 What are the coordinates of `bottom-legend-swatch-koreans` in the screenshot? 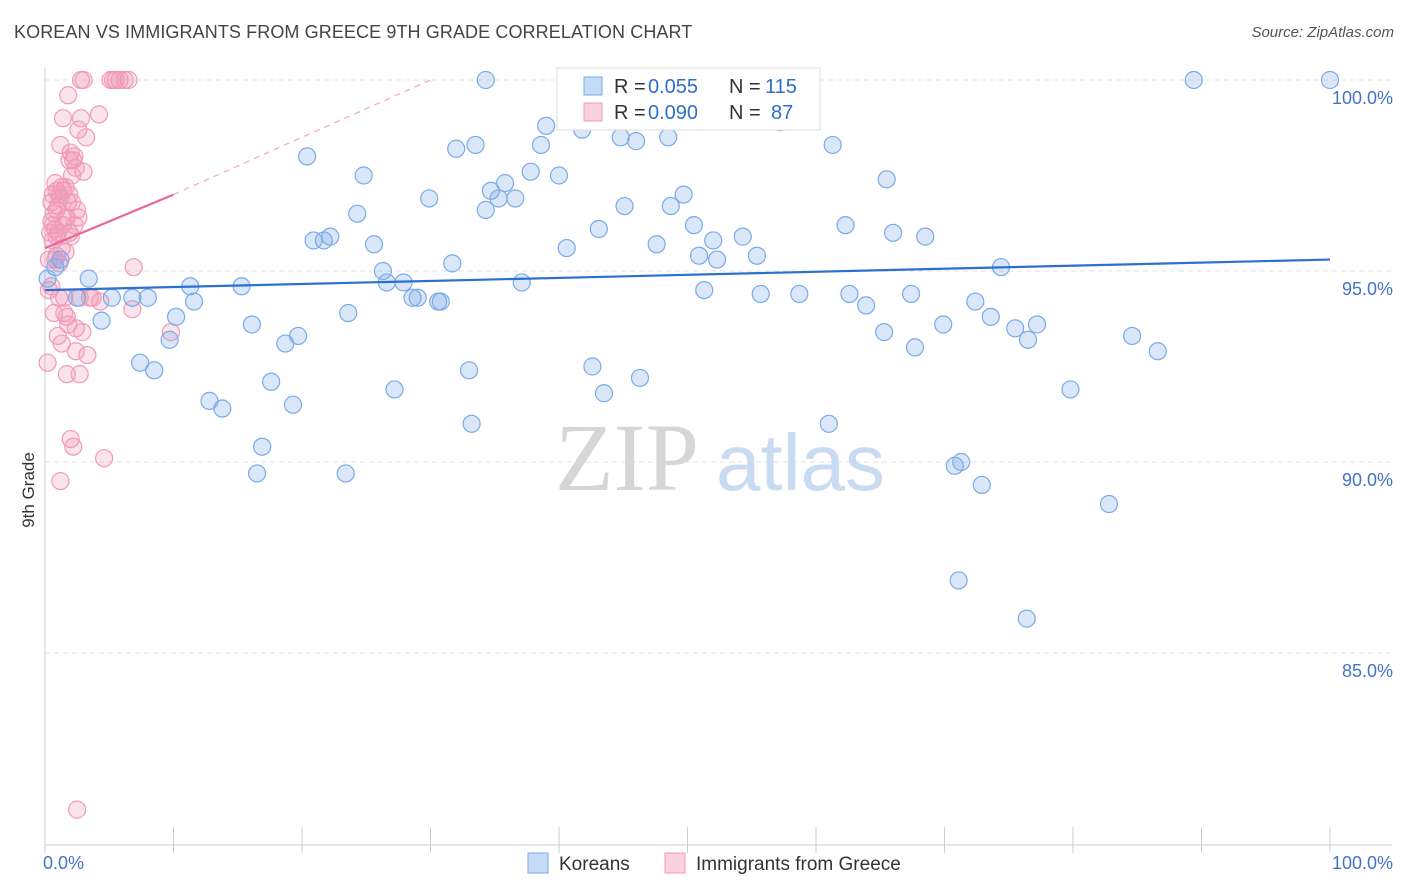 It's located at (538, 863).